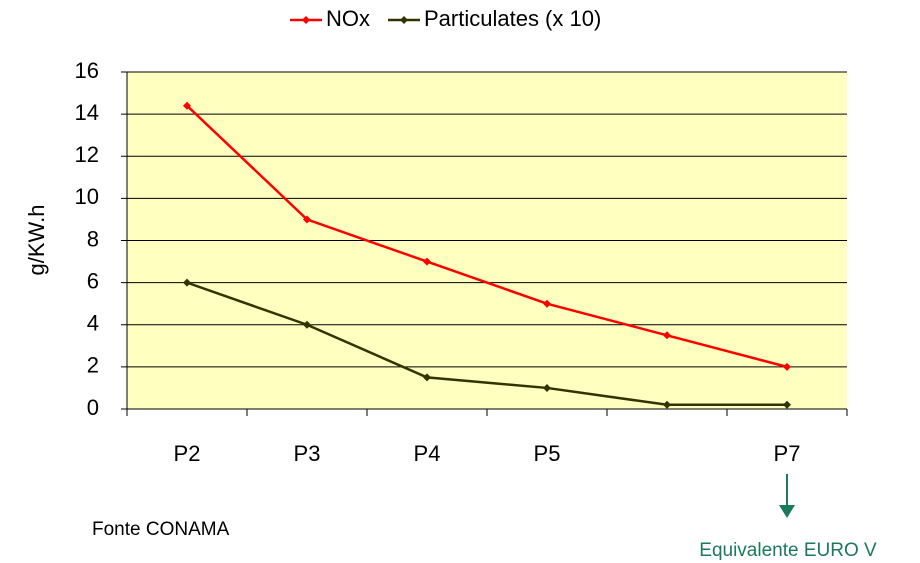 The image size is (920, 563). Describe the element at coordinates (93, 280) in the screenshot. I see `y-tick-label: 6` at that location.